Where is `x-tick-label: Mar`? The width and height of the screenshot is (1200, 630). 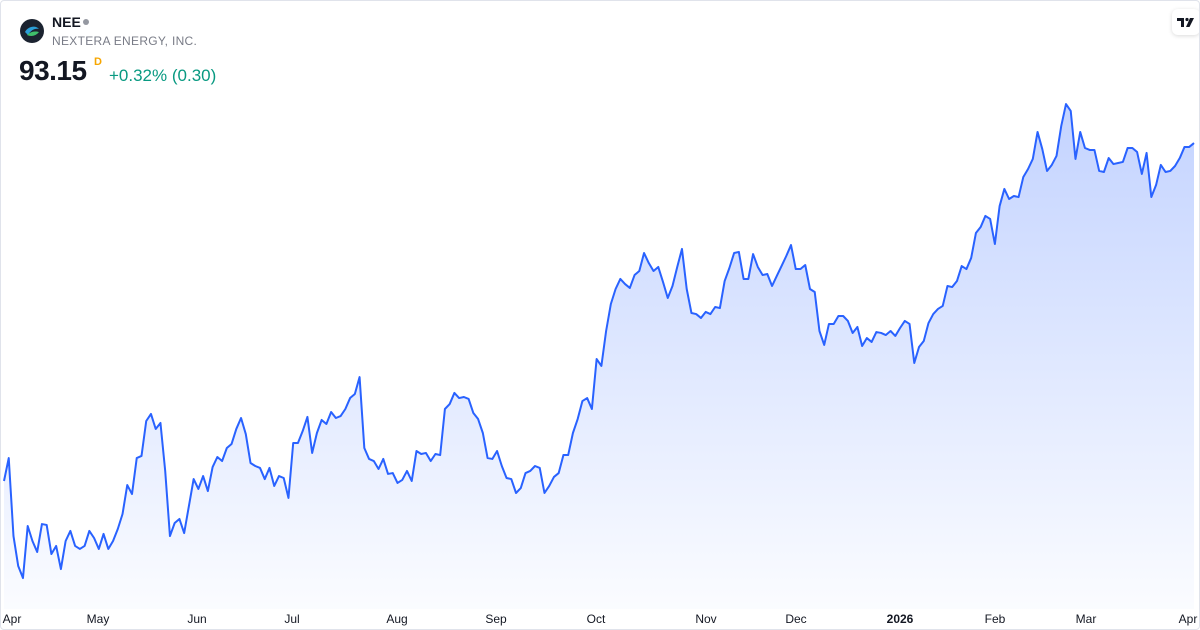
x-tick-label: Mar is located at coordinates (1086, 619).